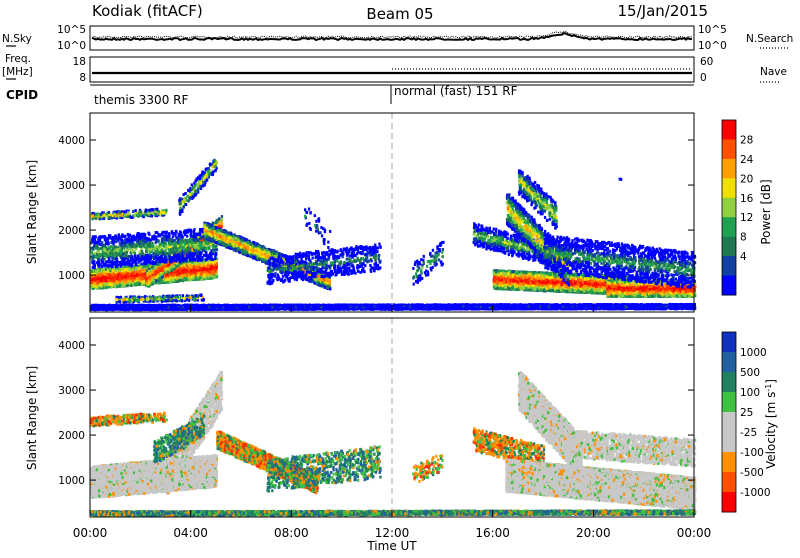  What do you see at coordinates (755, 493) in the screenshot?
I see `colorbar-tick-label: -1000` at bounding box center [755, 493].